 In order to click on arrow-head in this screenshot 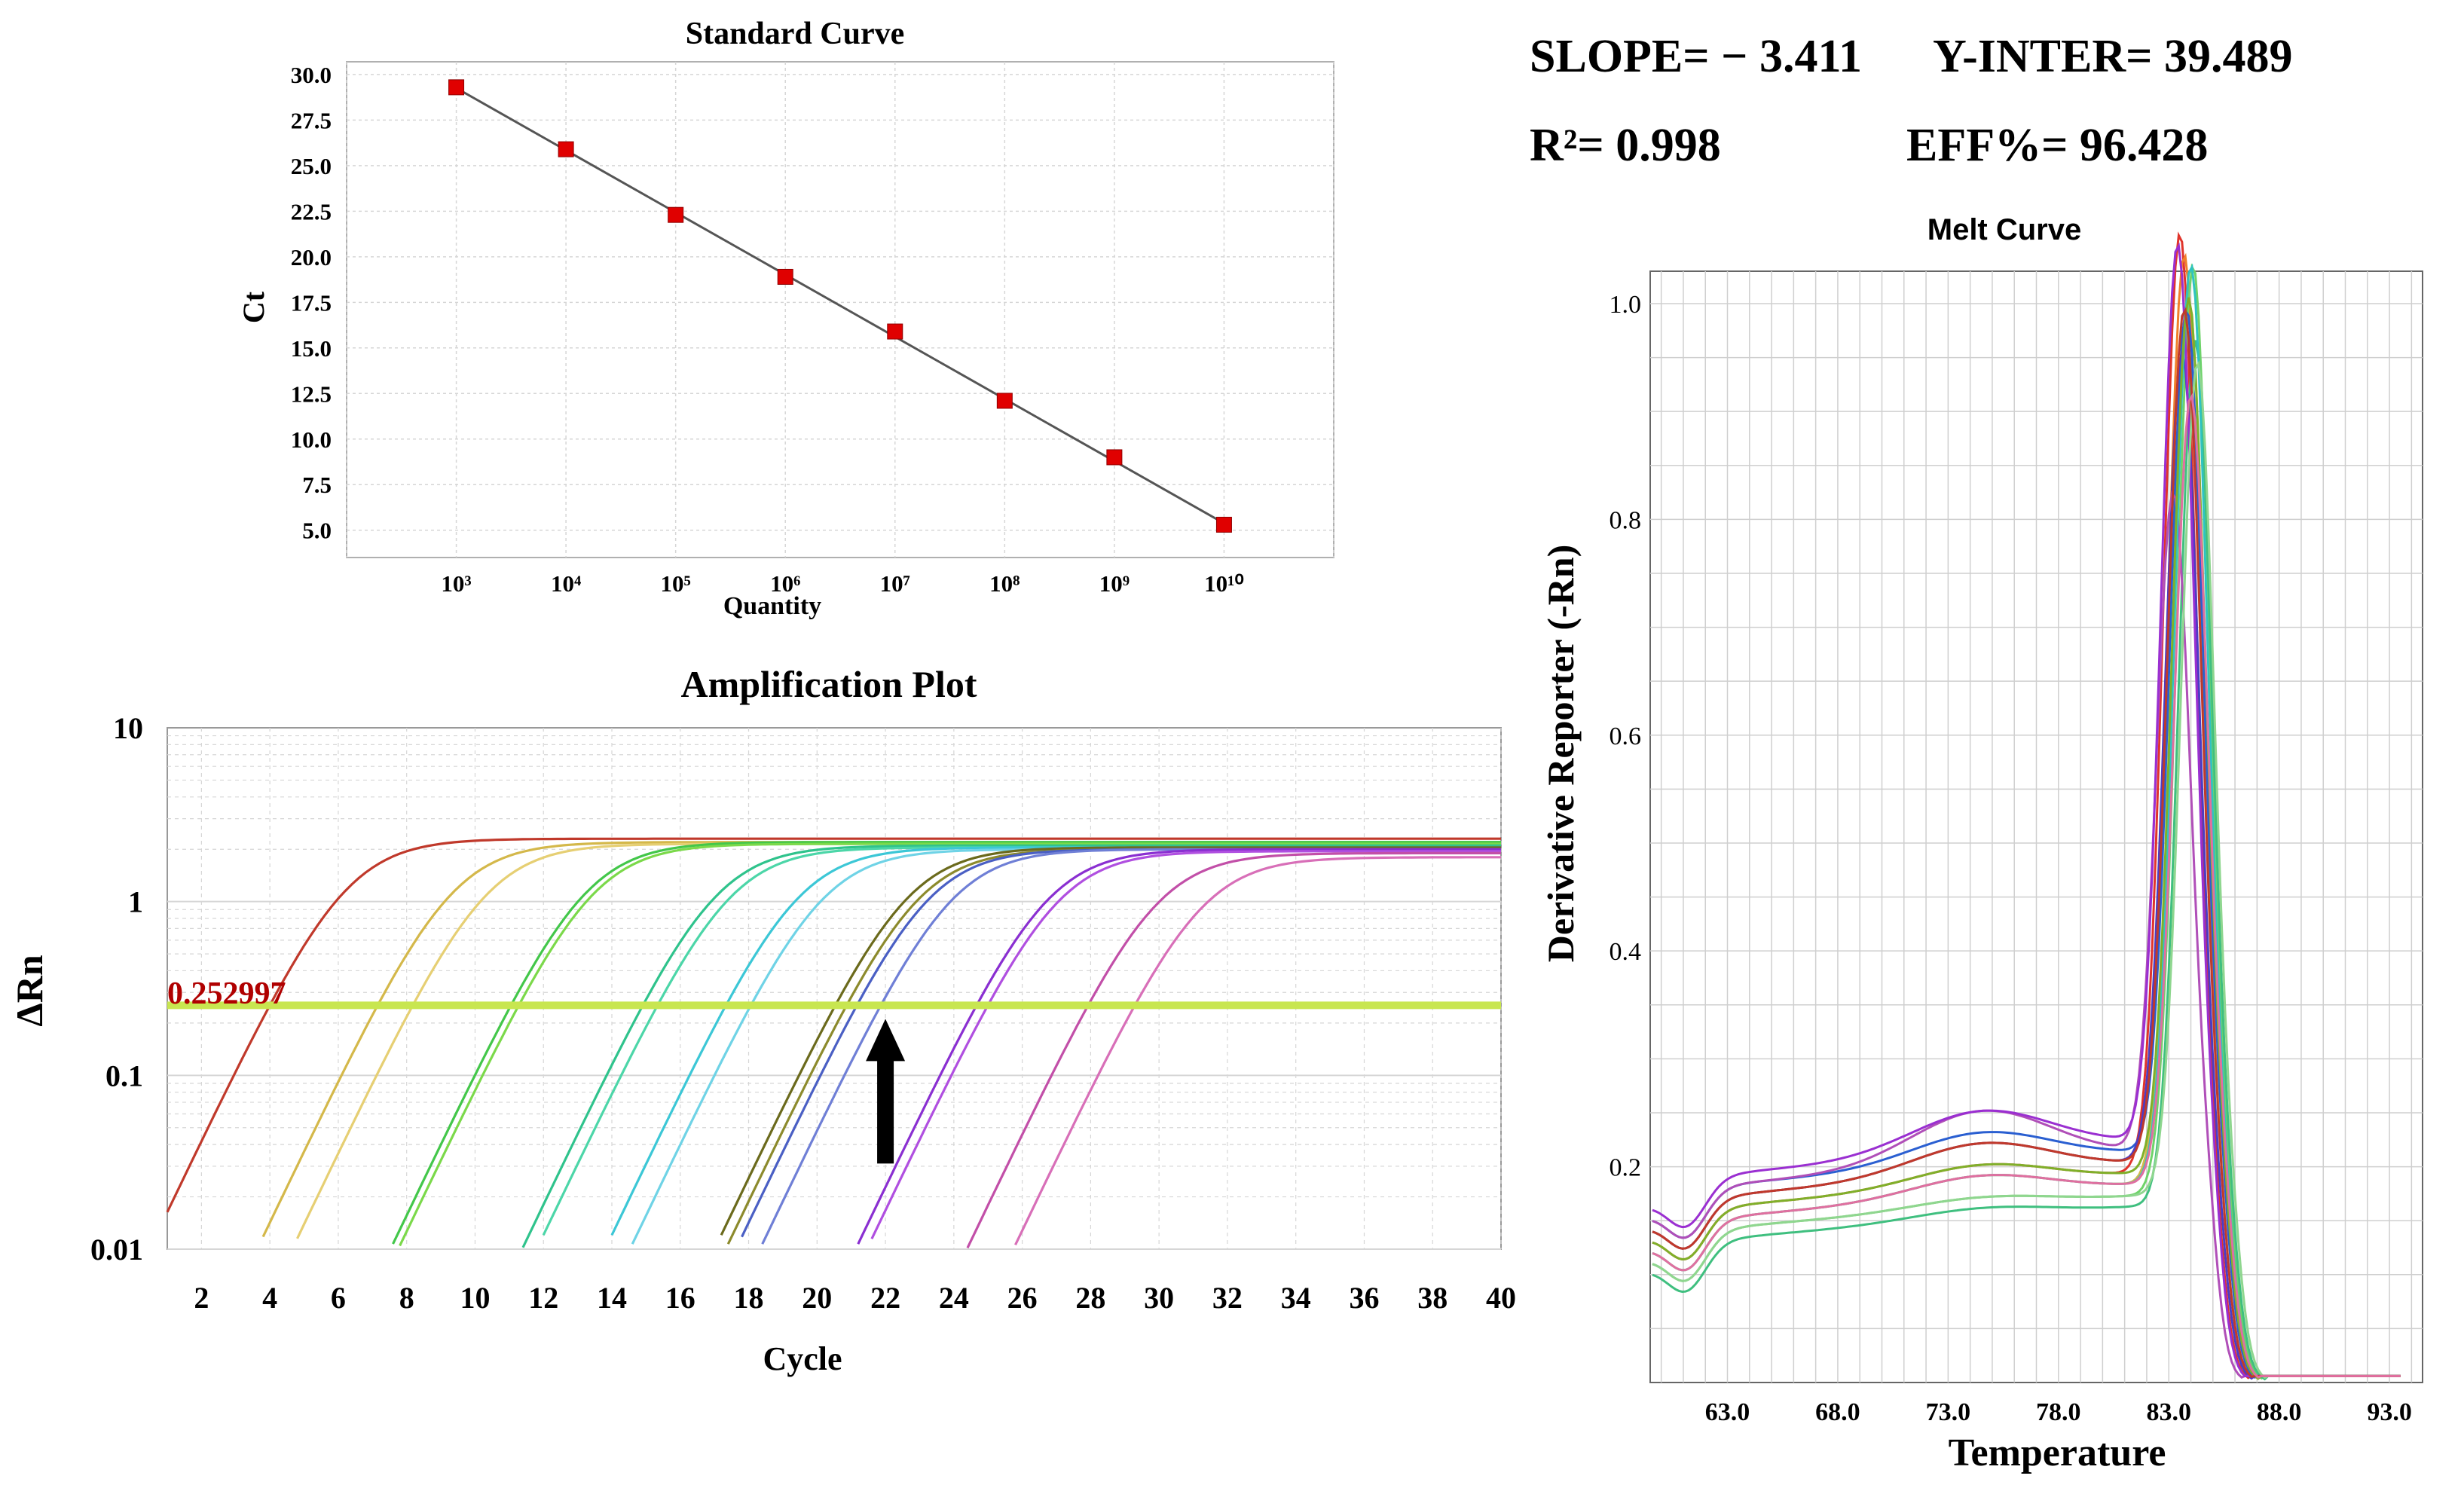, I will do `click(886, 1040)`.